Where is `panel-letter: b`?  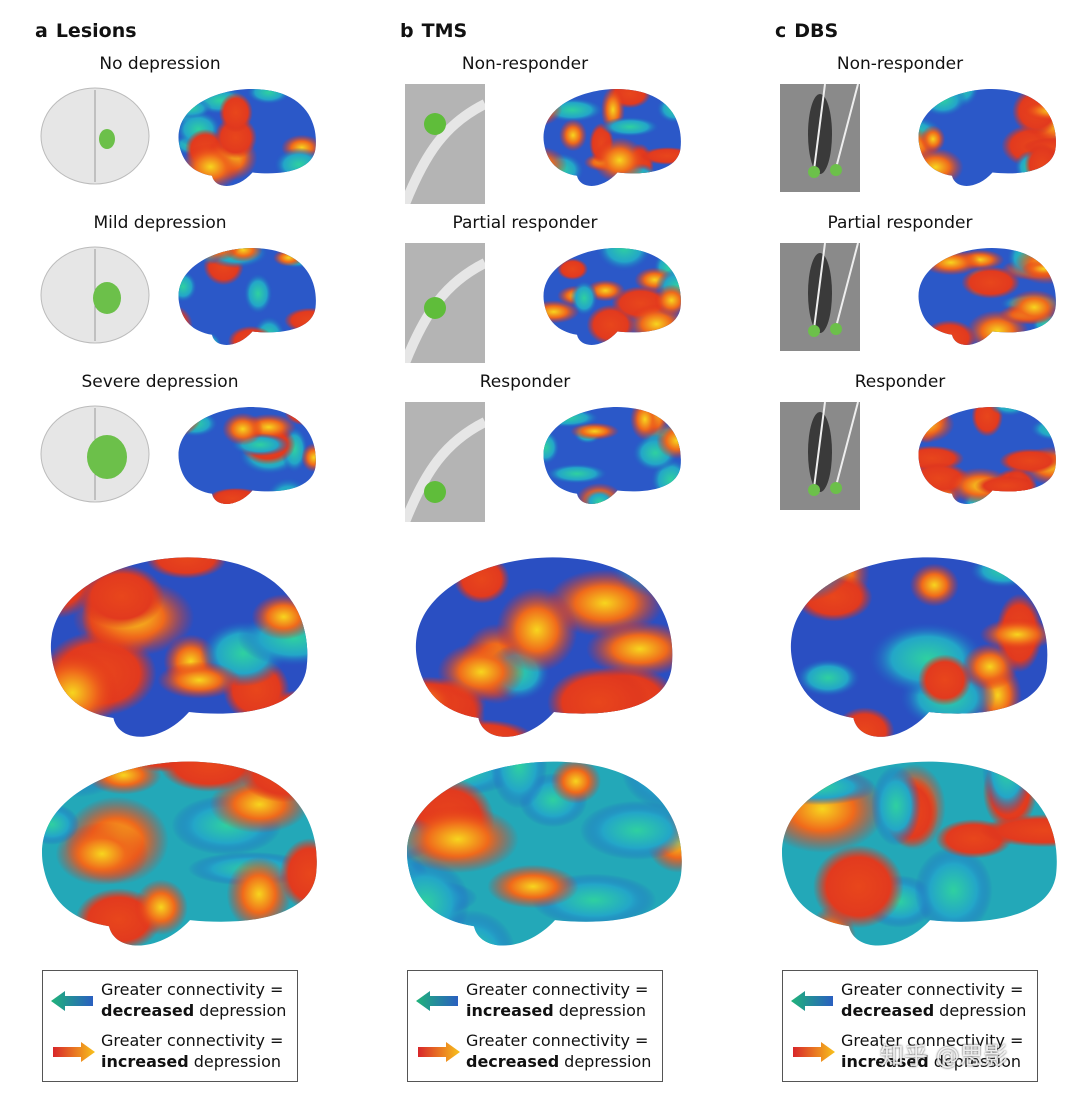
panel-letter: b is located at coordinates (407, 31).